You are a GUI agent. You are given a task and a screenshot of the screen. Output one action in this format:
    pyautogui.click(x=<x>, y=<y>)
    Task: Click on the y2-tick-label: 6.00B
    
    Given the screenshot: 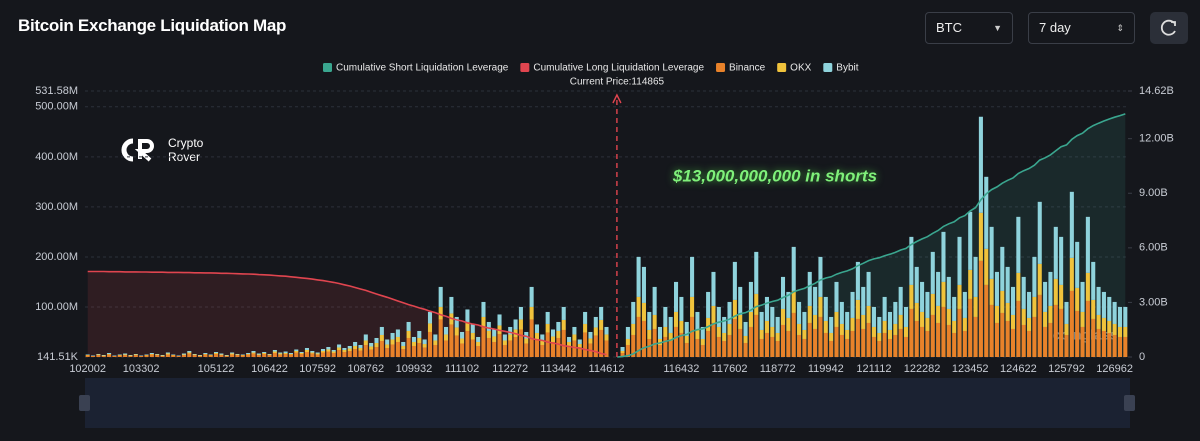 What is the action you would take?
    pyautogui.click(x=1153, y=248)
    